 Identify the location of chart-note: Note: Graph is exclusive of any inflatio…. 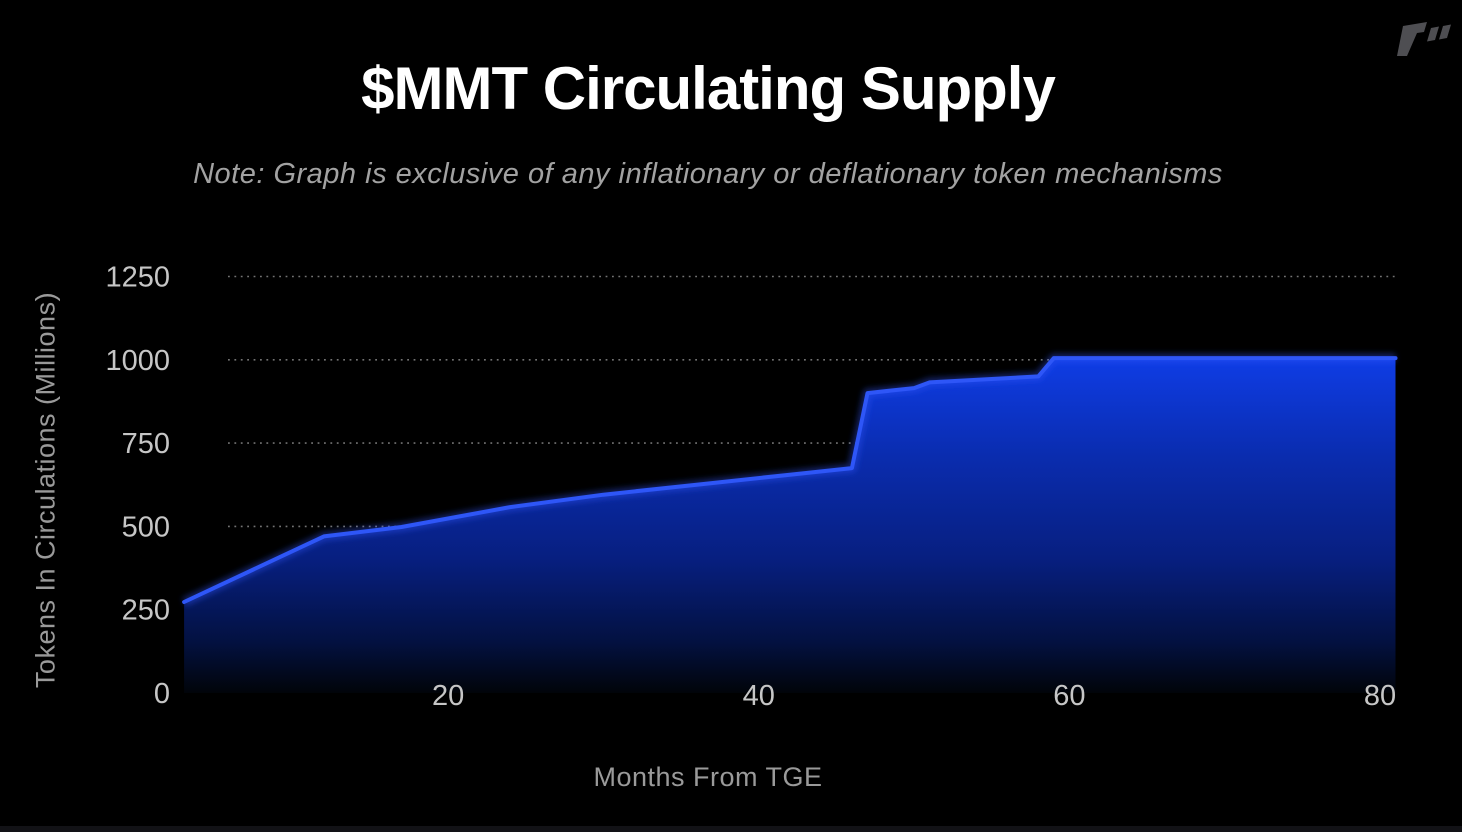
(708, 174).